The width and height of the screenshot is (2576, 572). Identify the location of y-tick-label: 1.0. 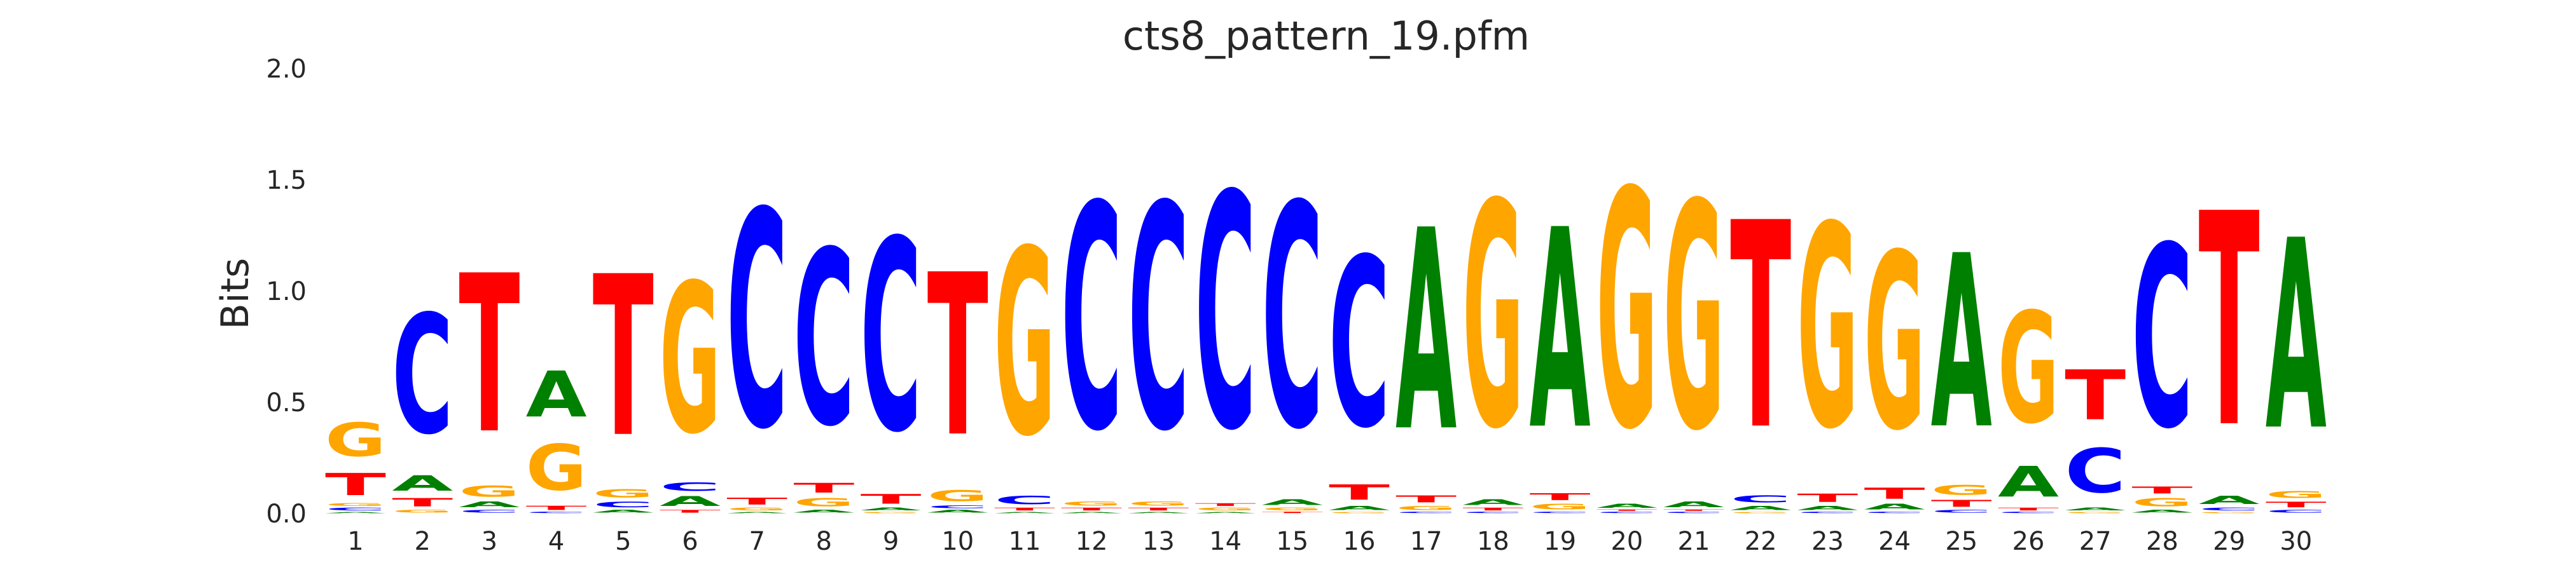
(286, 291).